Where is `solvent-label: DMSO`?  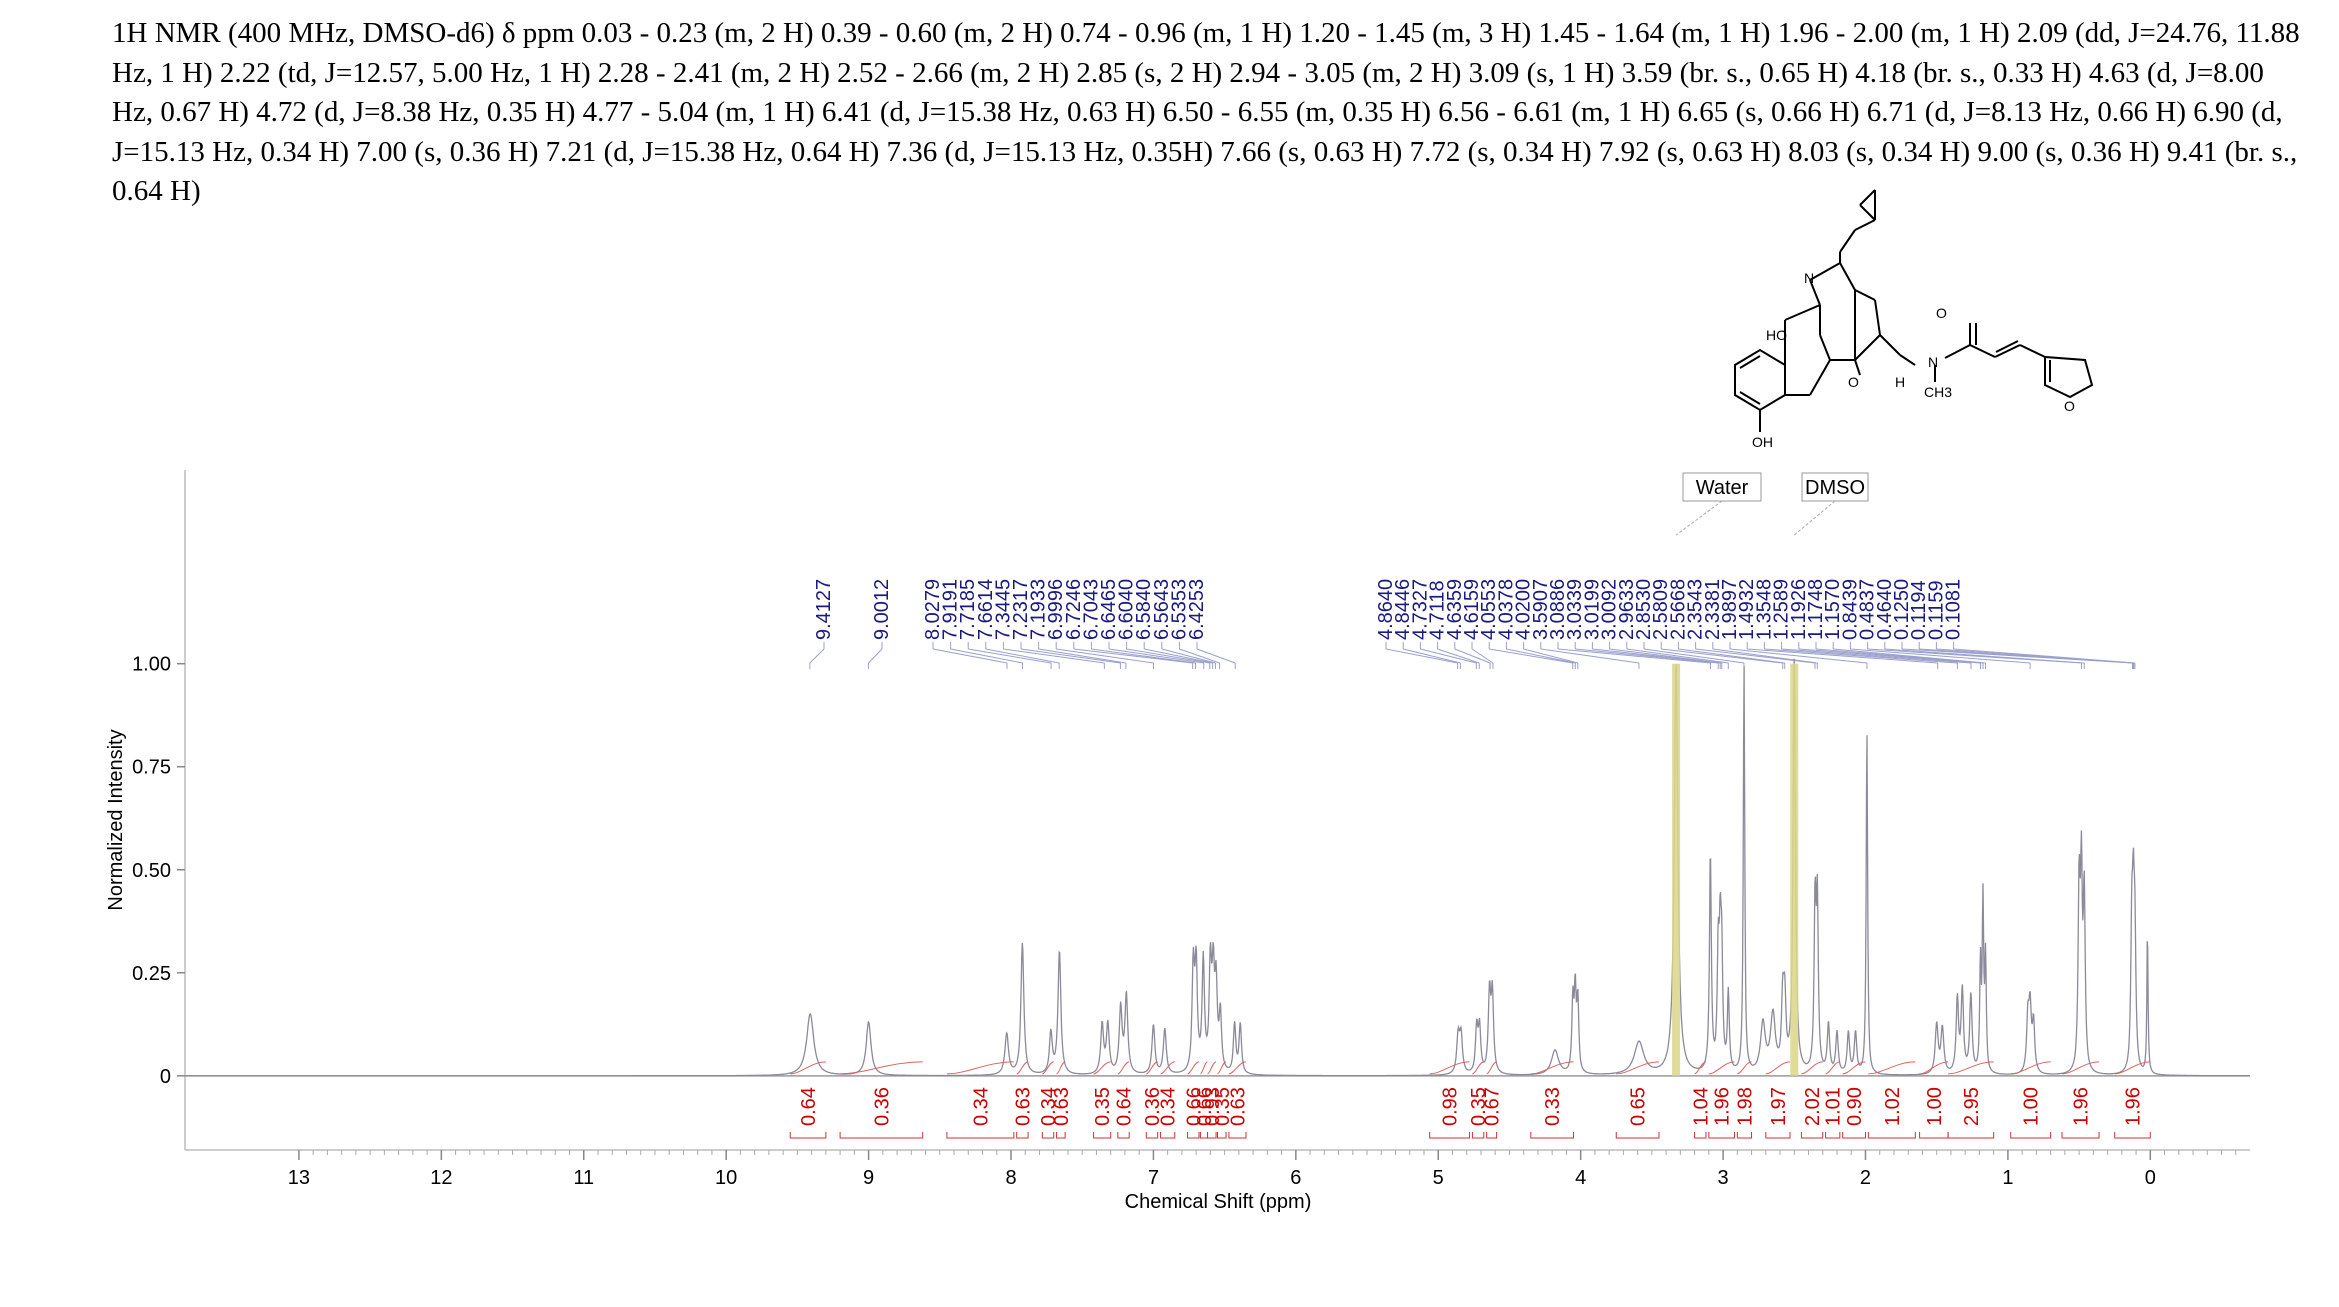
solvent-label: DMSO is located at coordinates (1835, 488).